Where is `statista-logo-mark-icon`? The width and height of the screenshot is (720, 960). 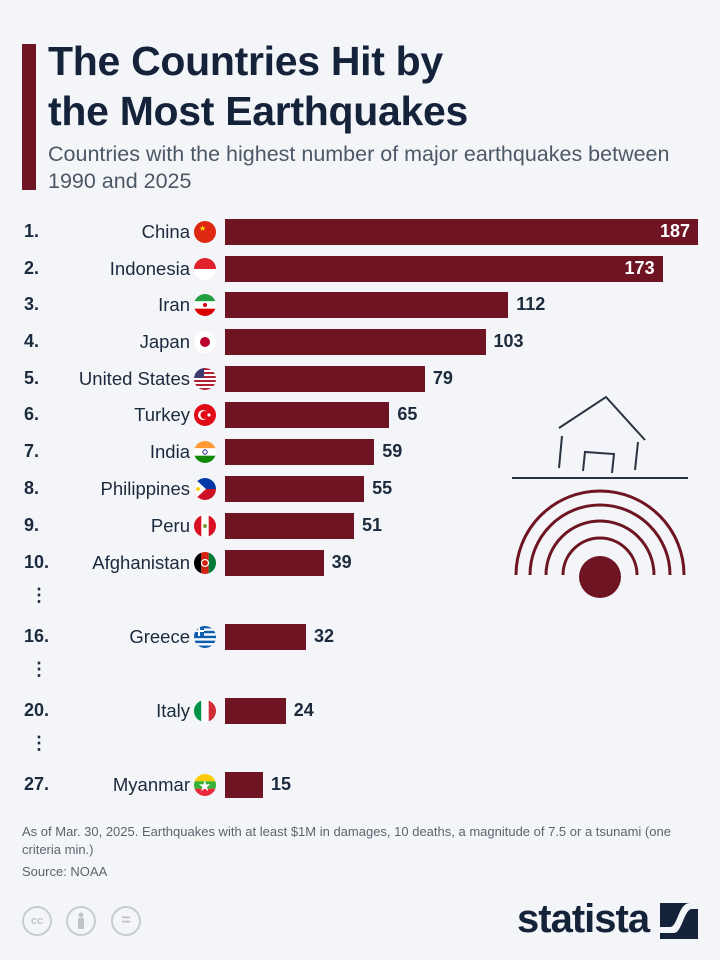
statista-logo-mark-icon is located at coordinates (679, 921).